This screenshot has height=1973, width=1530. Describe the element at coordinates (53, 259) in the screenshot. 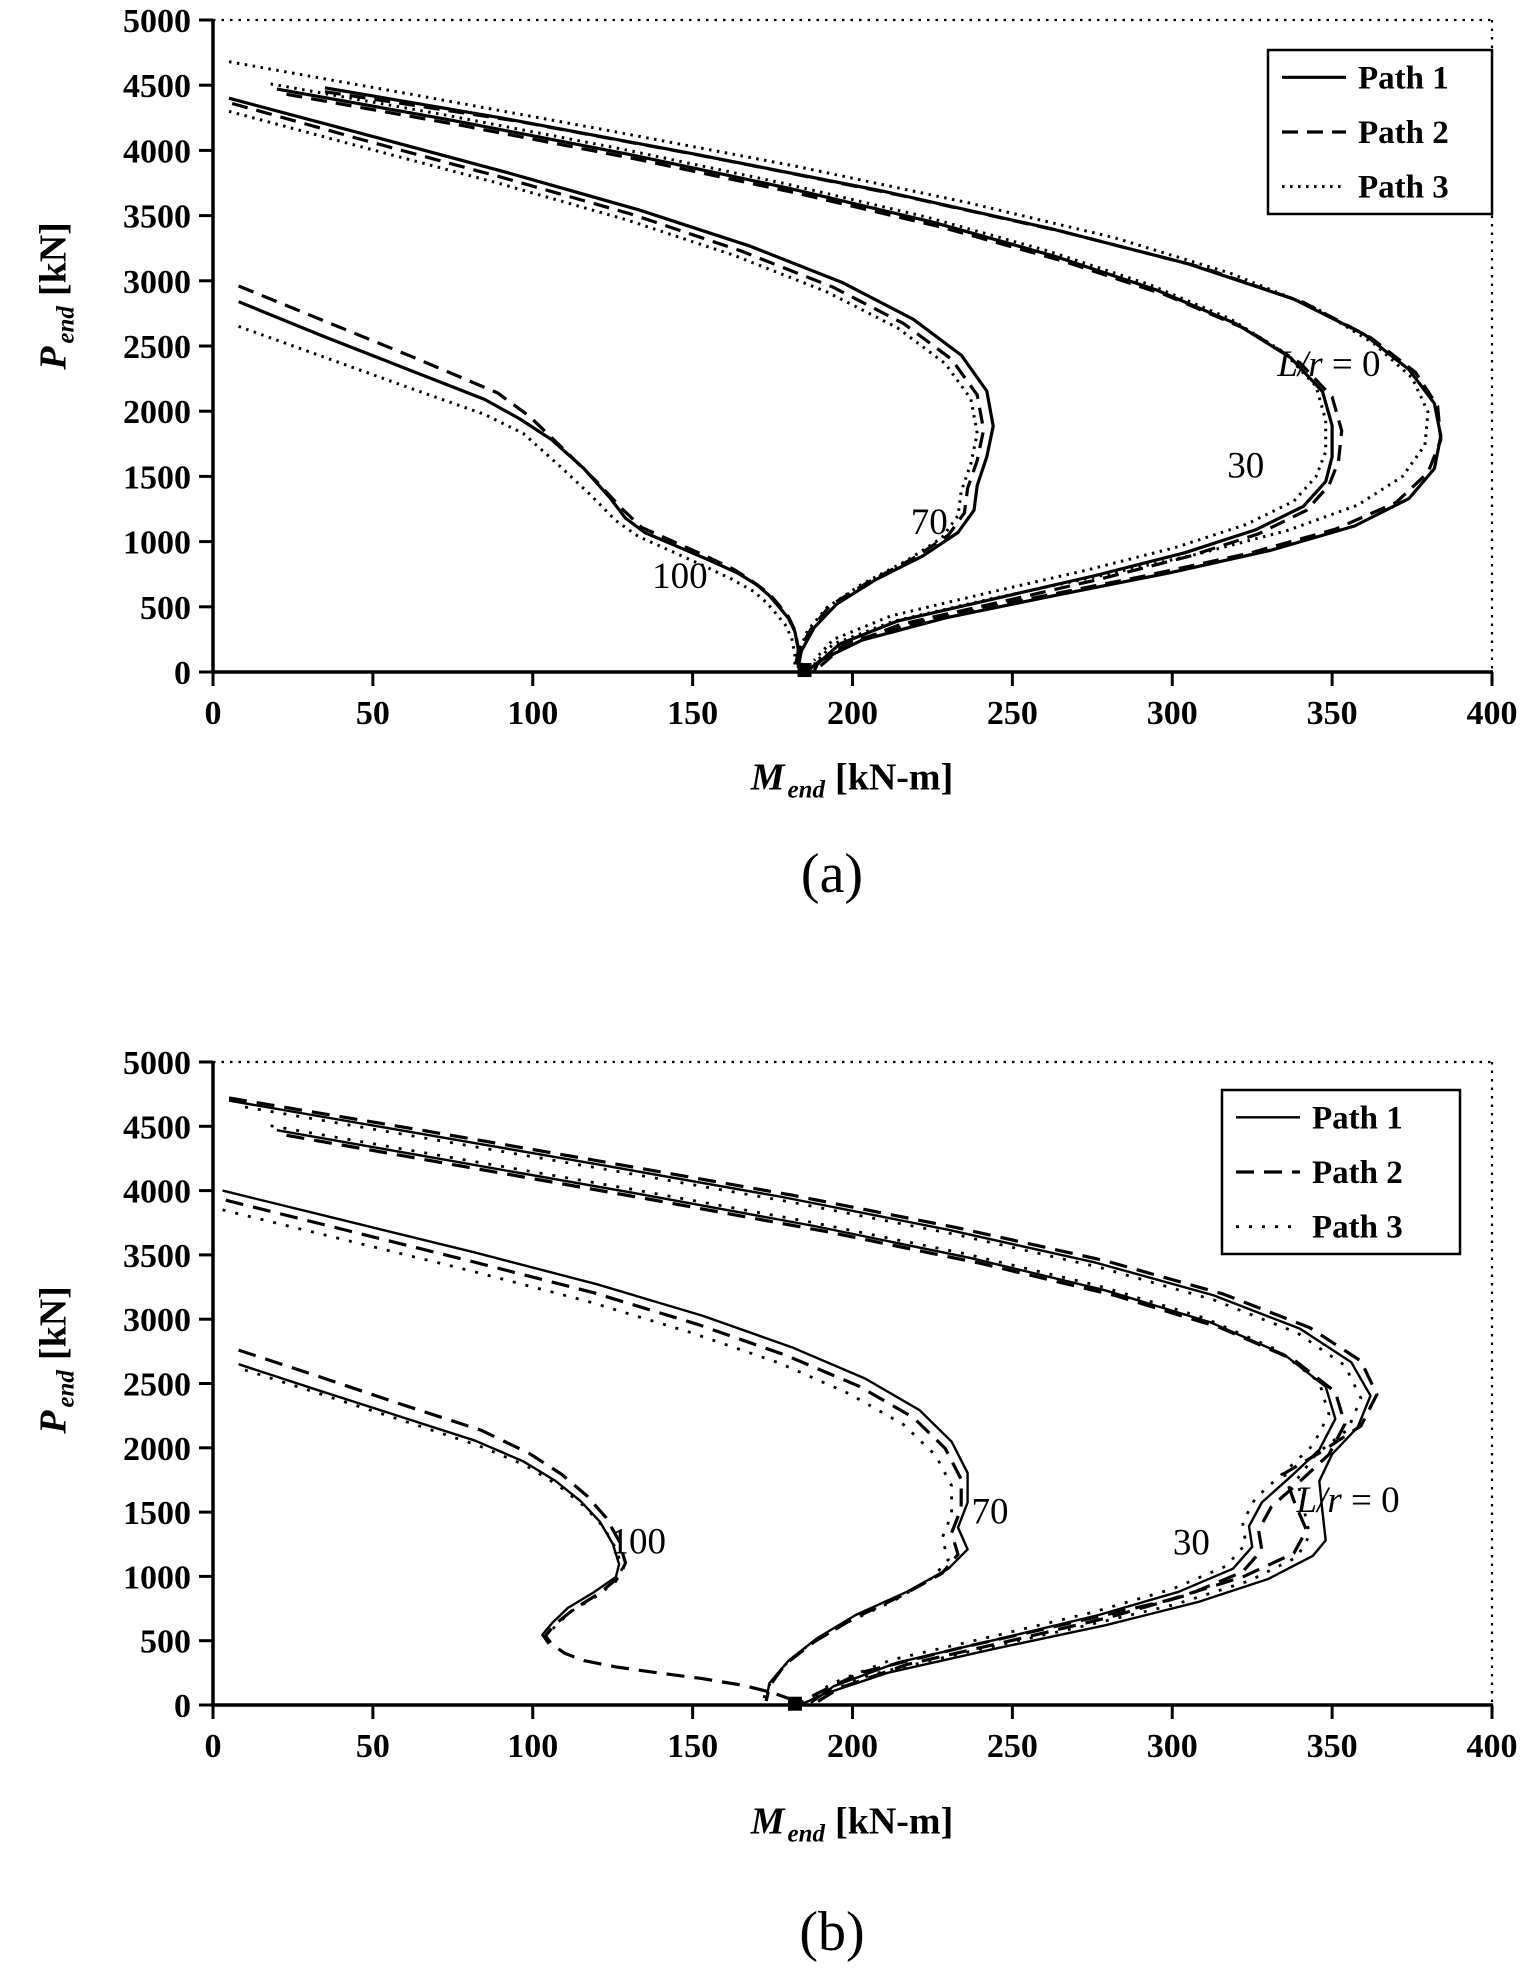

I see `y-axis-unit-a: [kN]` at that location.